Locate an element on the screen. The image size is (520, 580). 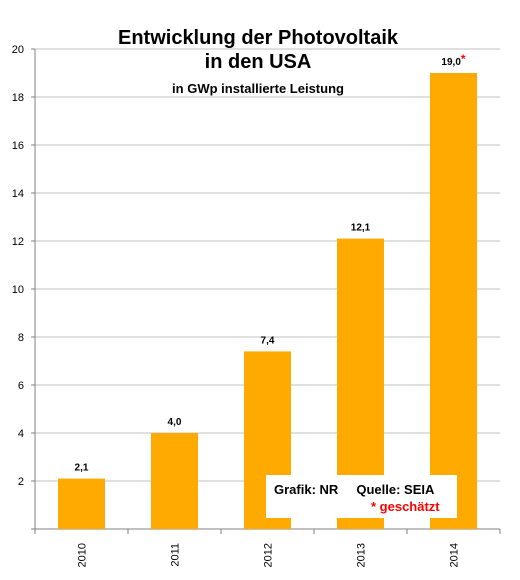
y-tick-label: 20 is located at coordinates (18, 50).